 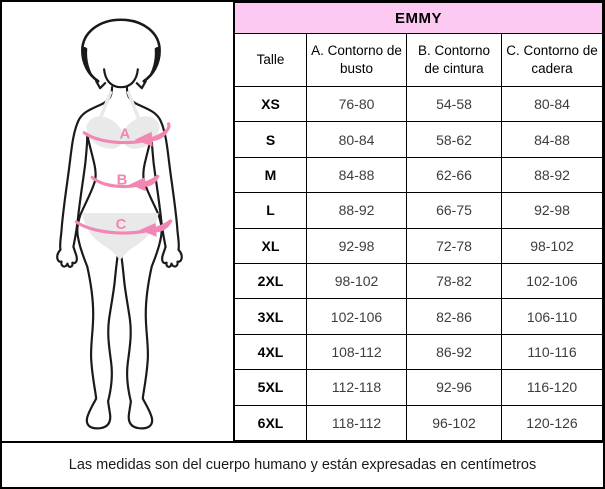 What do you see at coordinates (356, 60) in the screenshot?
I see `bust-column-header: A. Contorno de busto` at bounding box center [356, 60].